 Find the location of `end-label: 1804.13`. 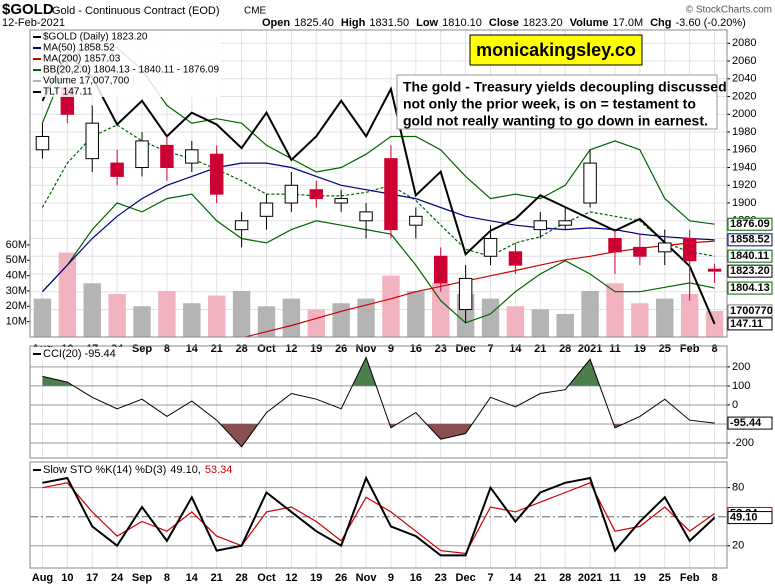

end-label: 1804.13 is located at coordinates (750, 288).